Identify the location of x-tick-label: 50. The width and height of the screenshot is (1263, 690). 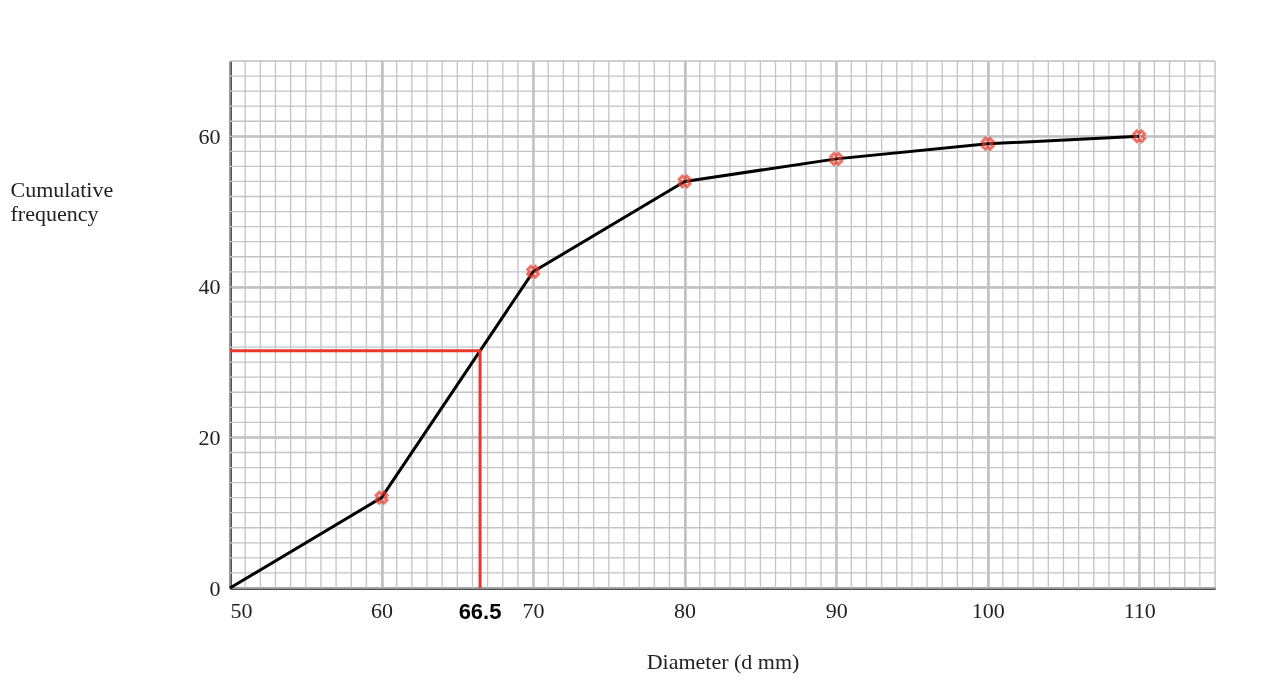
(241, 610).